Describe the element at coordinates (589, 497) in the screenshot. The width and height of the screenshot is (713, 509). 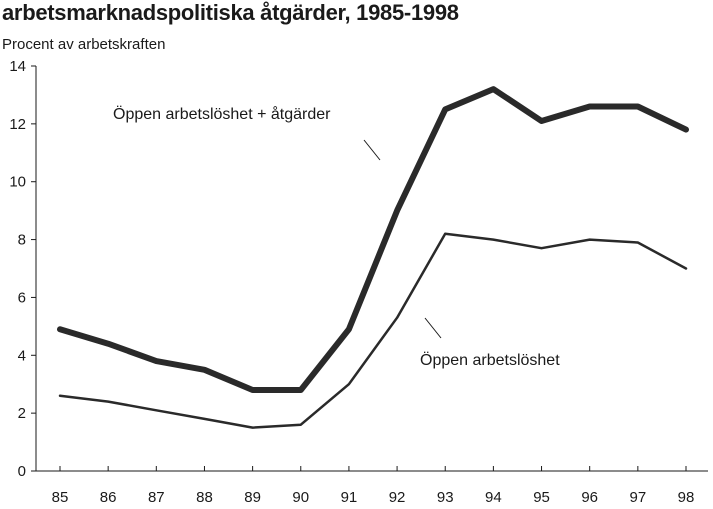
I see `x-tick-label: 96` at that location.